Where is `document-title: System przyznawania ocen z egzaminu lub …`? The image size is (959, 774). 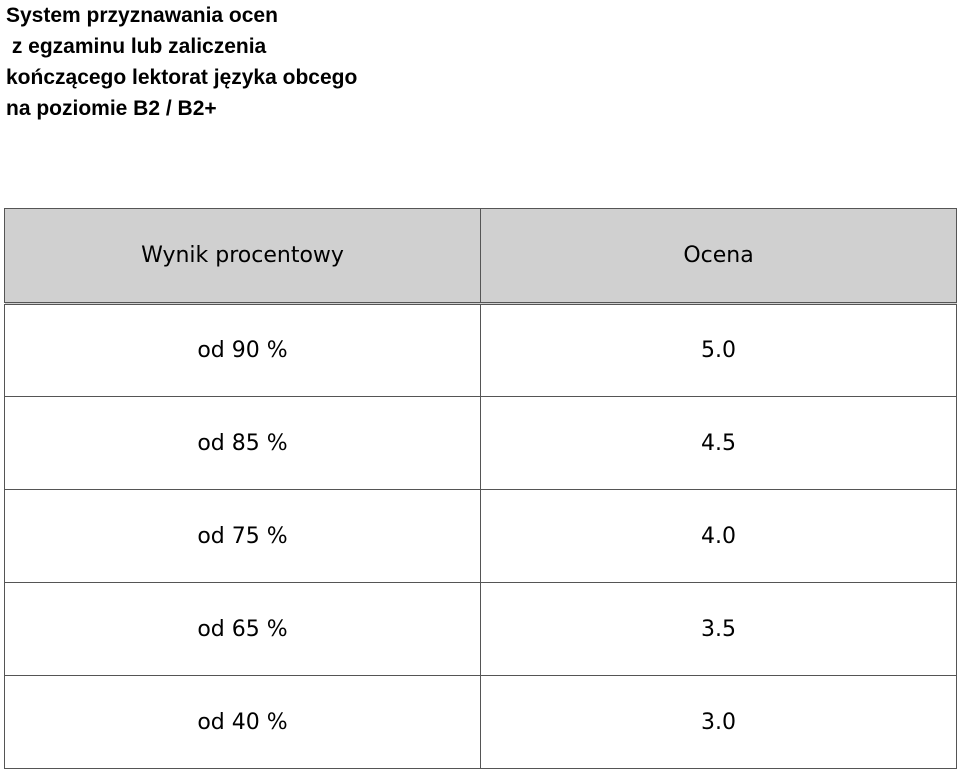 document-title: System przyznawania ocen z egzaminu lub … is located at coordinates (306, 62).